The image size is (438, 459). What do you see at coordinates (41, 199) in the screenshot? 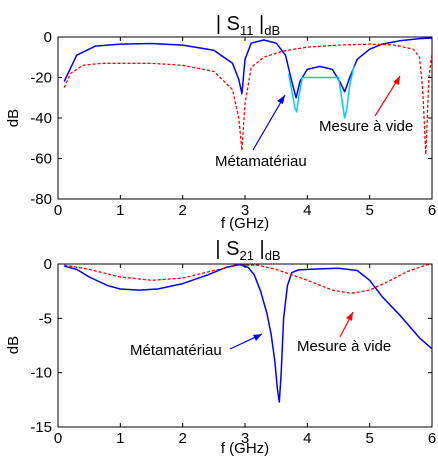
I see `y-tick-label: -80` at bounding box center [41, 199].